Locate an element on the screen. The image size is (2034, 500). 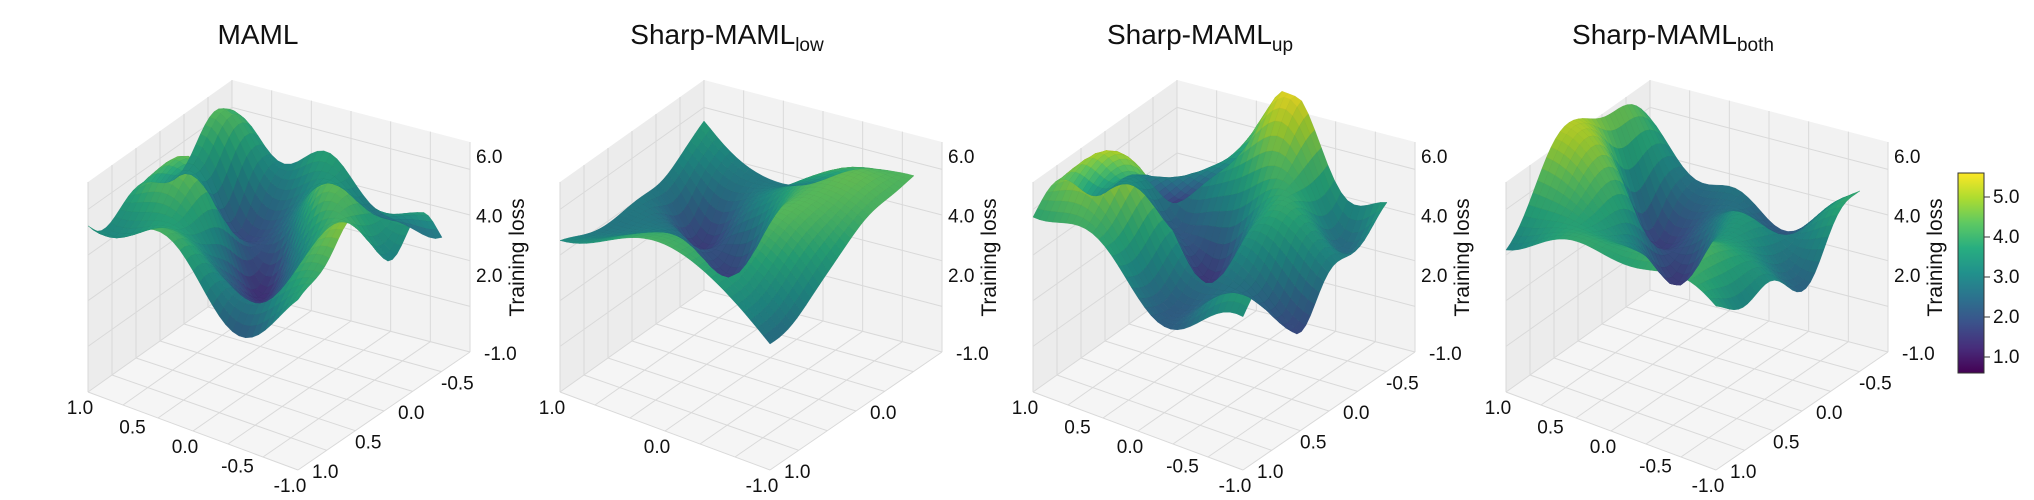
colorbar-tick-label: 5.0 is located at coordinates (2006, 197).